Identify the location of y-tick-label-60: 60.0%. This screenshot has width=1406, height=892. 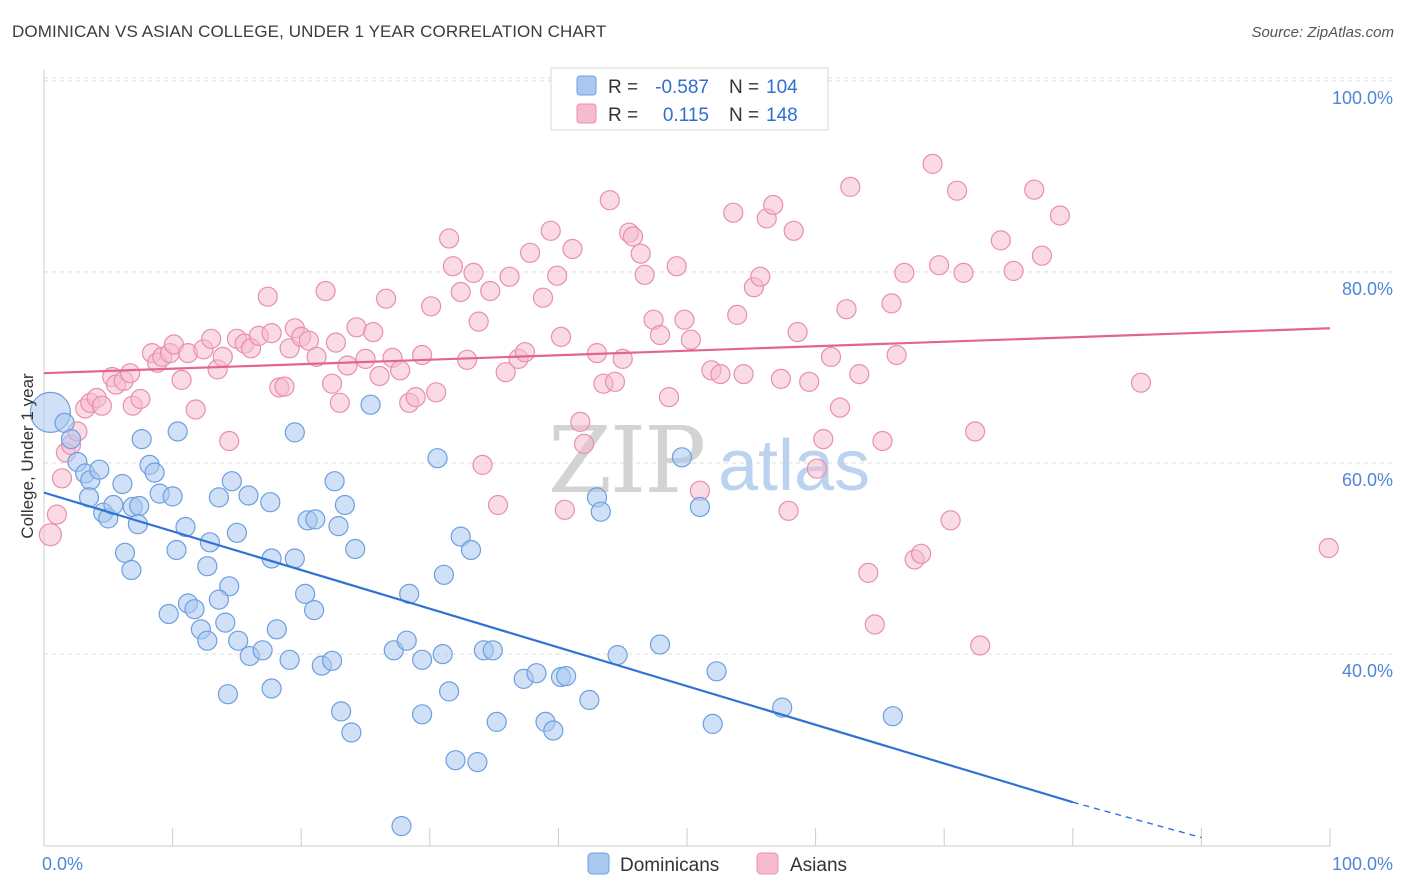
(1367, 480).